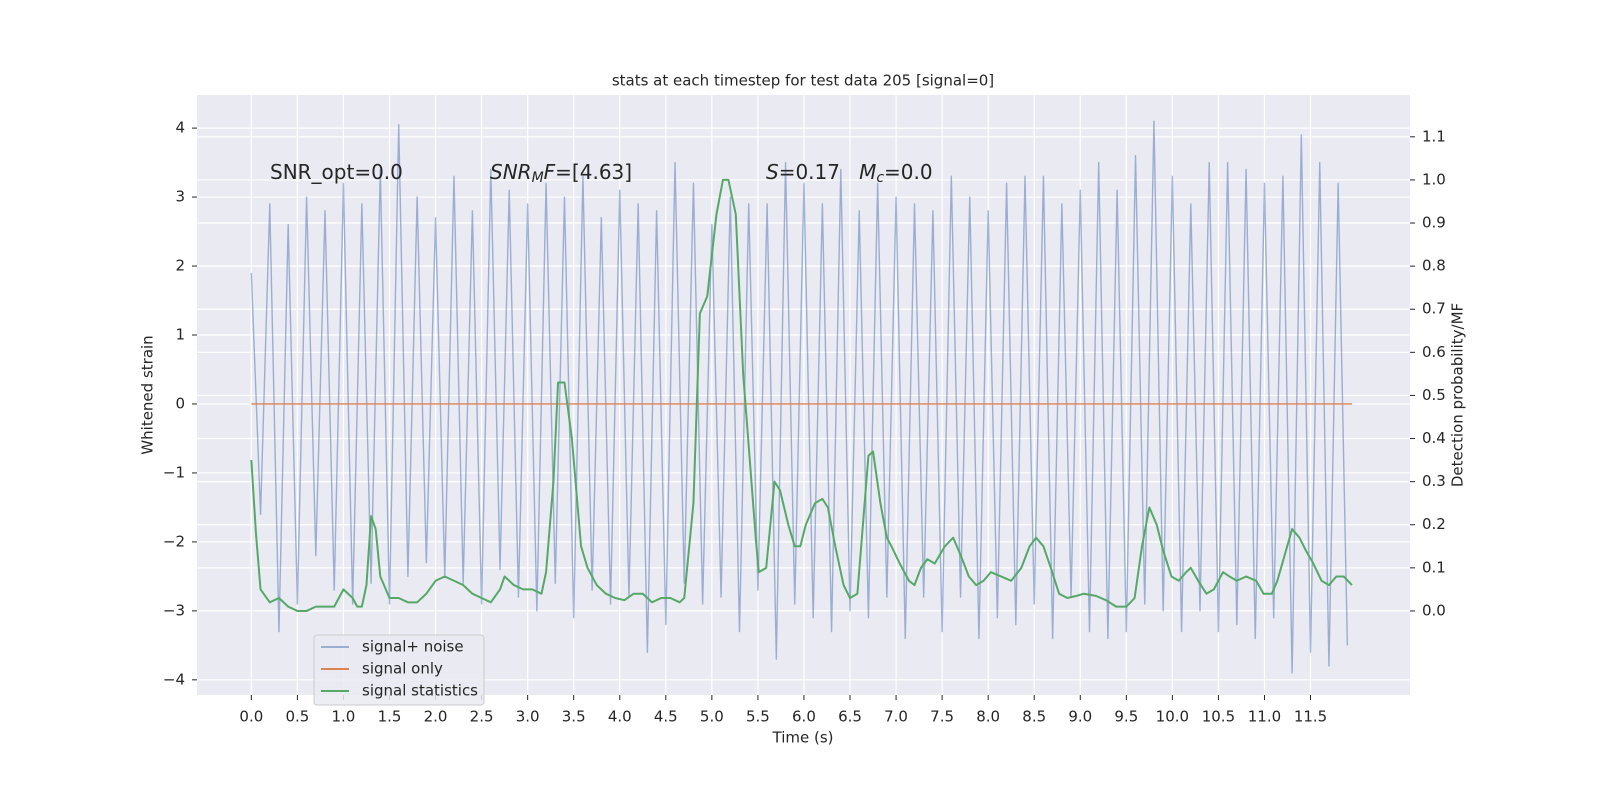 This screenshot has width=1600, height=800. What do you see at coordinates (413, 647) in the screenshot?
I see `legend-label: signal+ noise` at bounding box center [413, 647].